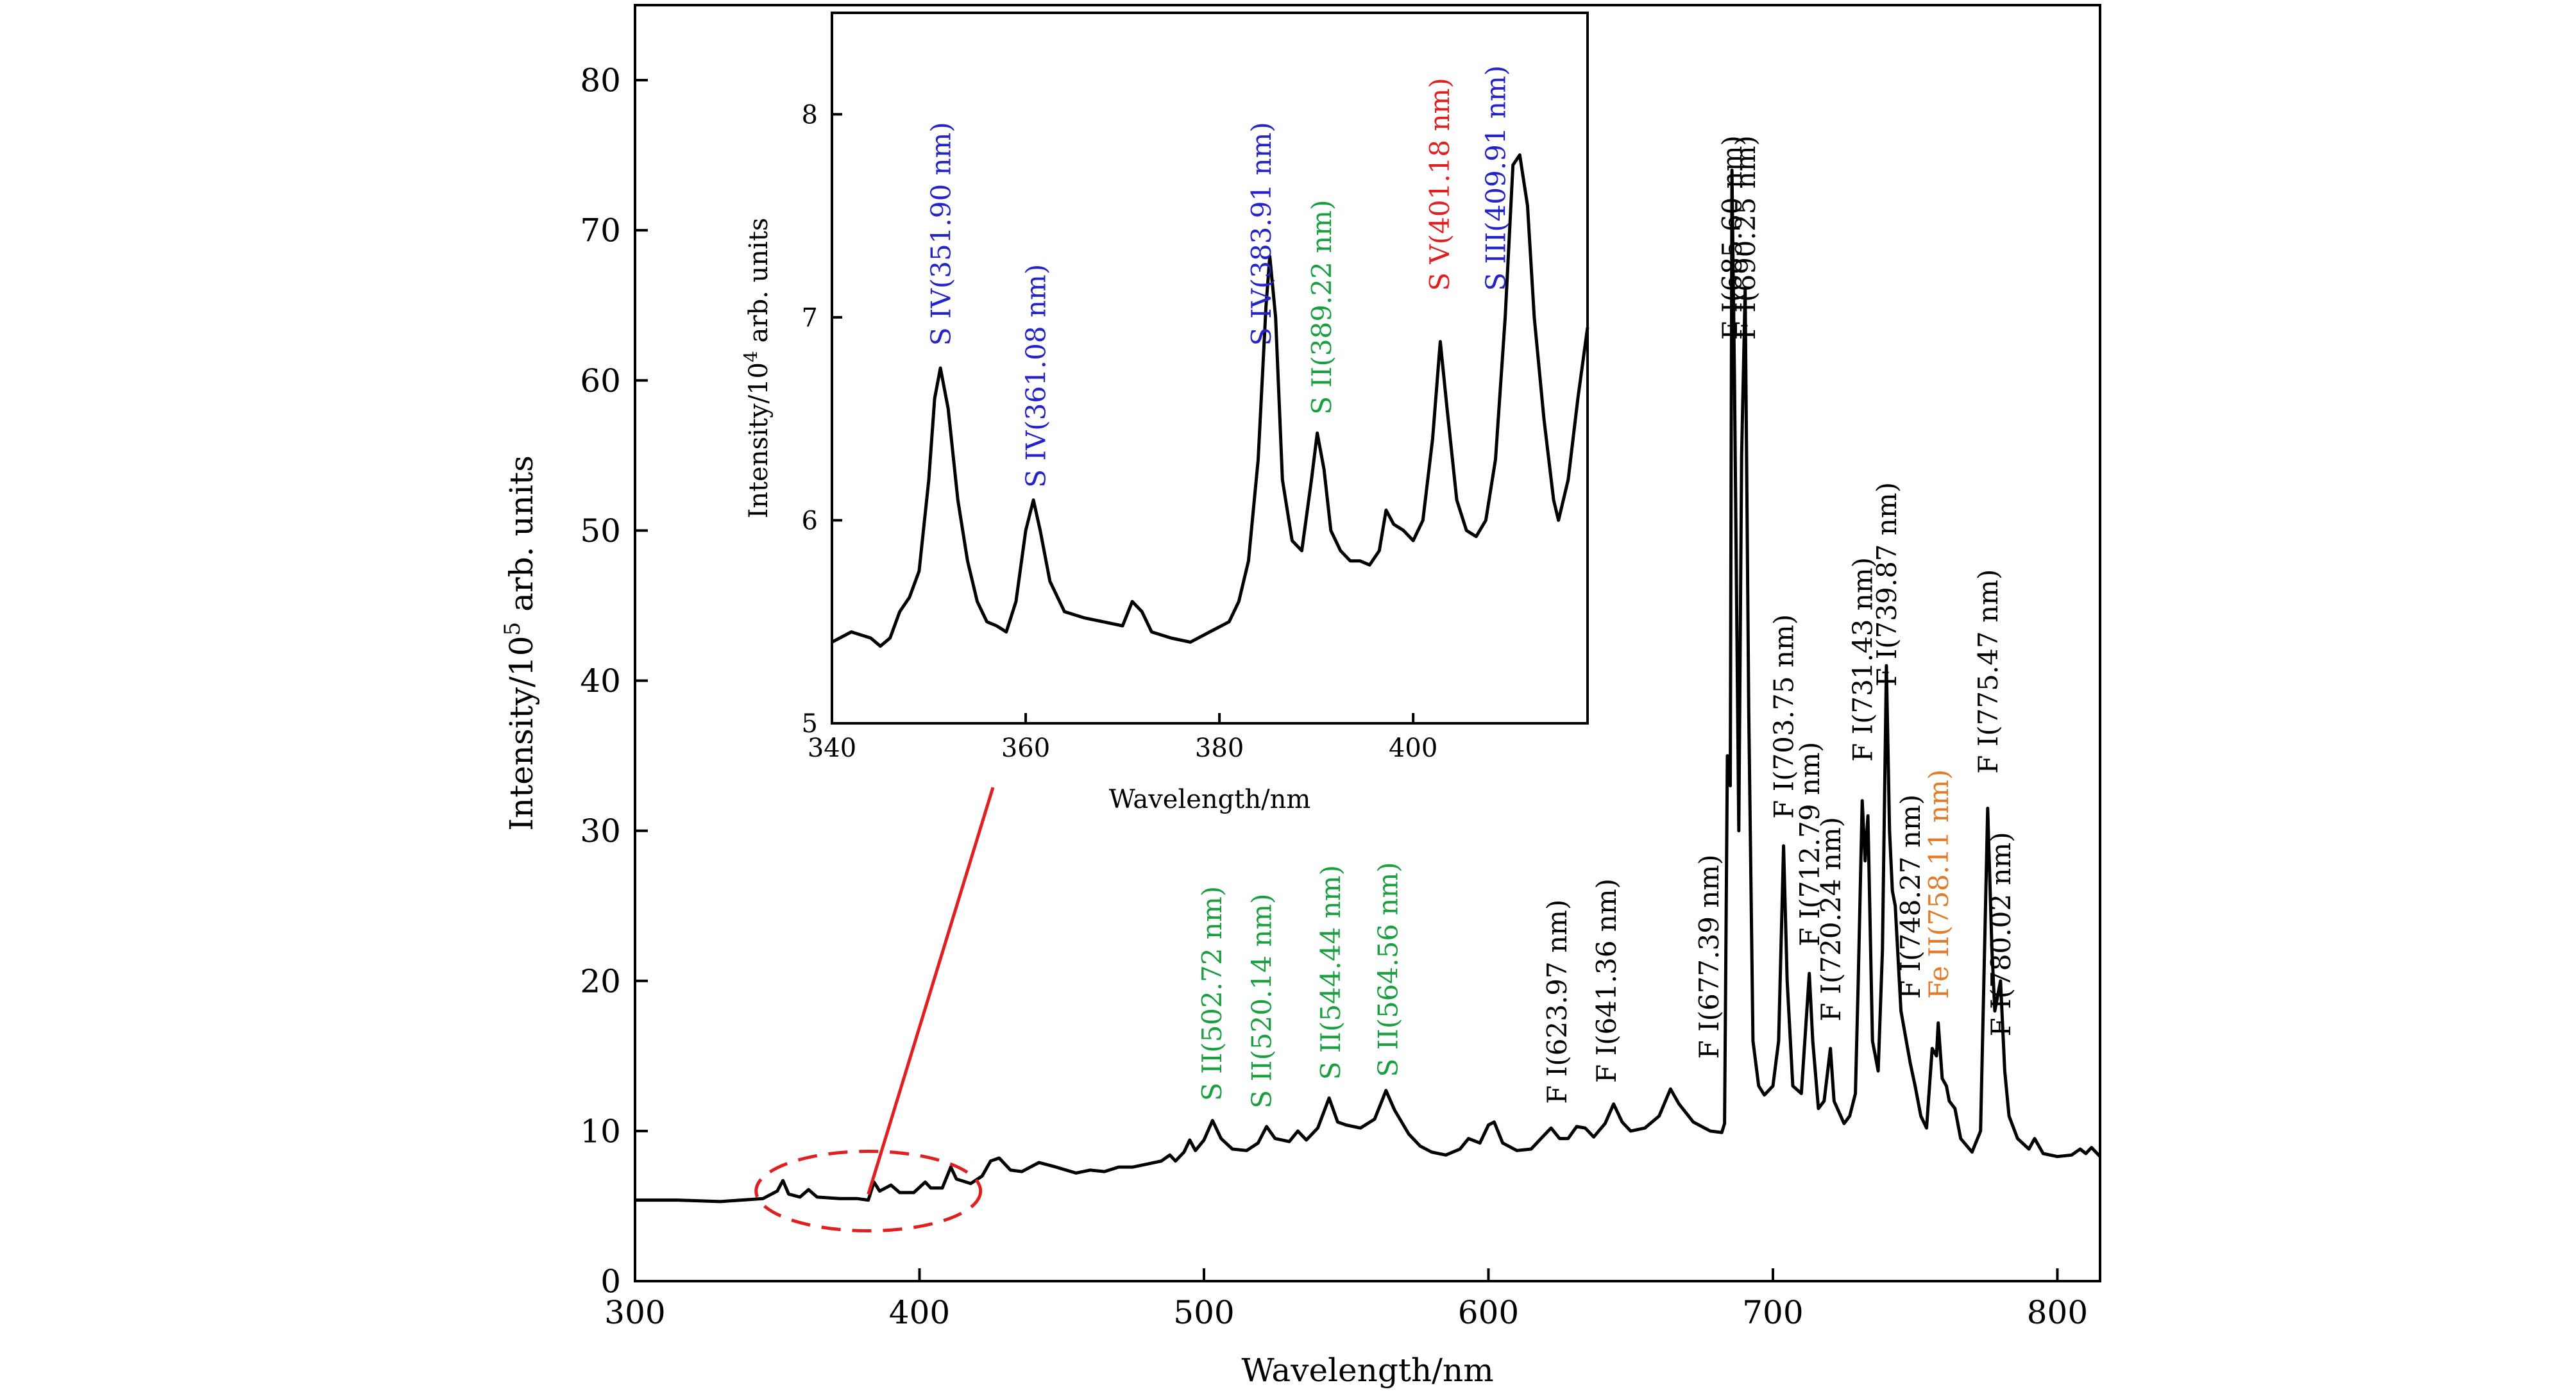 The width and height of the screenshot is (2576, 1394). What do you see at coordinates (600, 981) in the screenshot?
I see `main-y-tick-label: 20` at bounding box center [600, 981].